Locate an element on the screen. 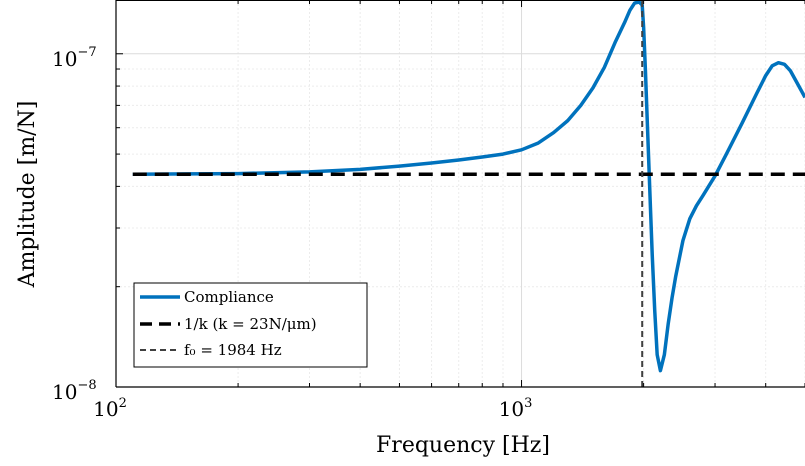 This screenshot has width=805, height=466. legend-label-stiffness: 1/k (k = 23N/μm) is located at coordinates (250, 324).